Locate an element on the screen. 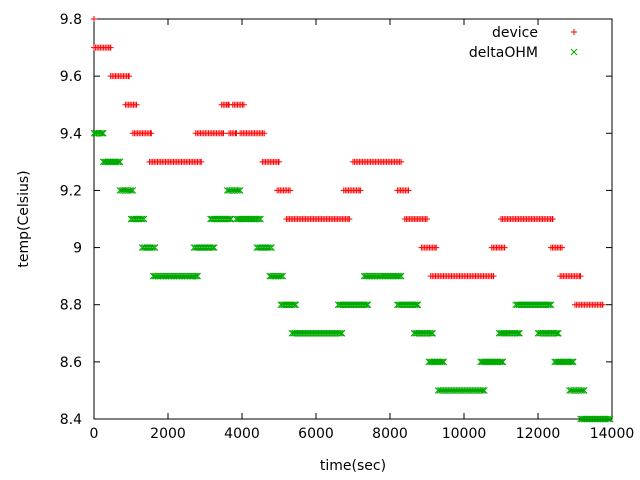  legend-marker-device is located at coordinates (574, 32).